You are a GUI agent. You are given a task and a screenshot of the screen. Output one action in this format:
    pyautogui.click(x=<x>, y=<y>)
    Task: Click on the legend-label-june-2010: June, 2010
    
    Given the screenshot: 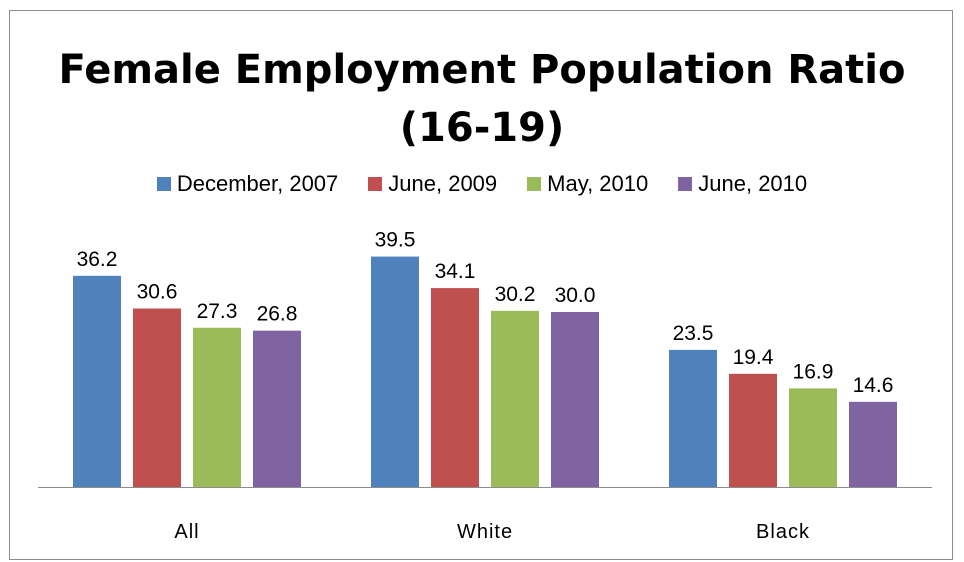 What is the action you would take?
    pyautogui.click(x=753, y=183)
    